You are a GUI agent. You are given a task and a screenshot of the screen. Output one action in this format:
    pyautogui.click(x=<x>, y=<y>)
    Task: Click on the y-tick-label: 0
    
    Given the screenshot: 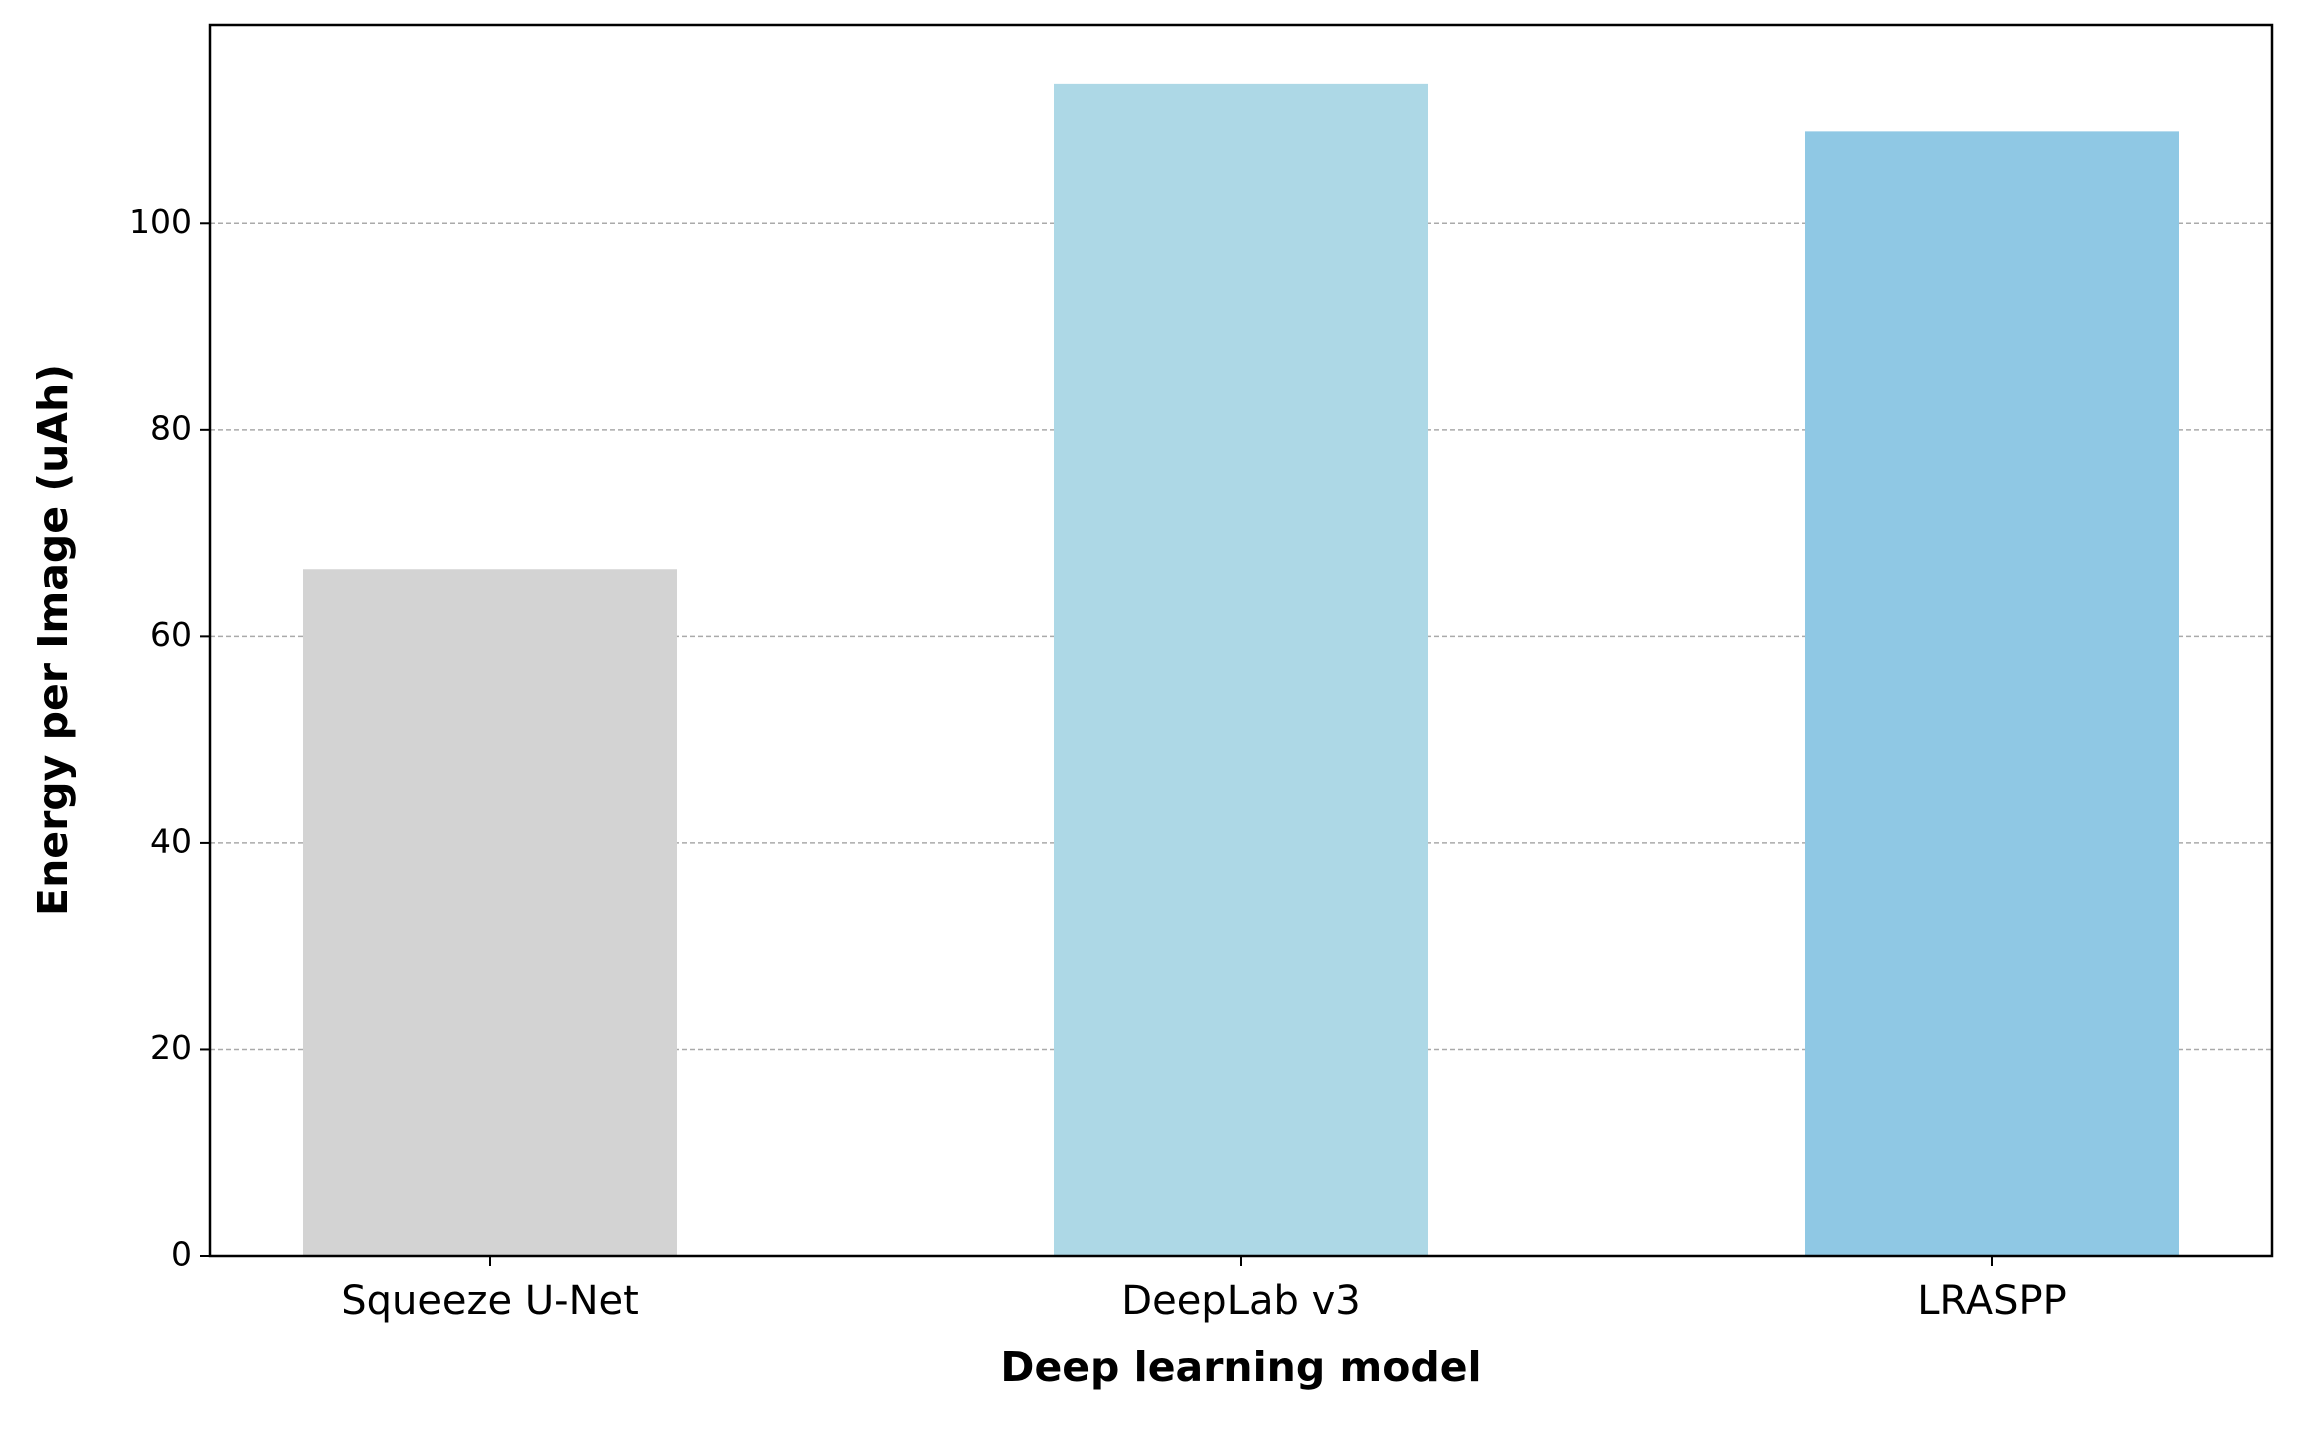 What is the action you would take?
    pyautogui.click(x=181, y=1254)
    